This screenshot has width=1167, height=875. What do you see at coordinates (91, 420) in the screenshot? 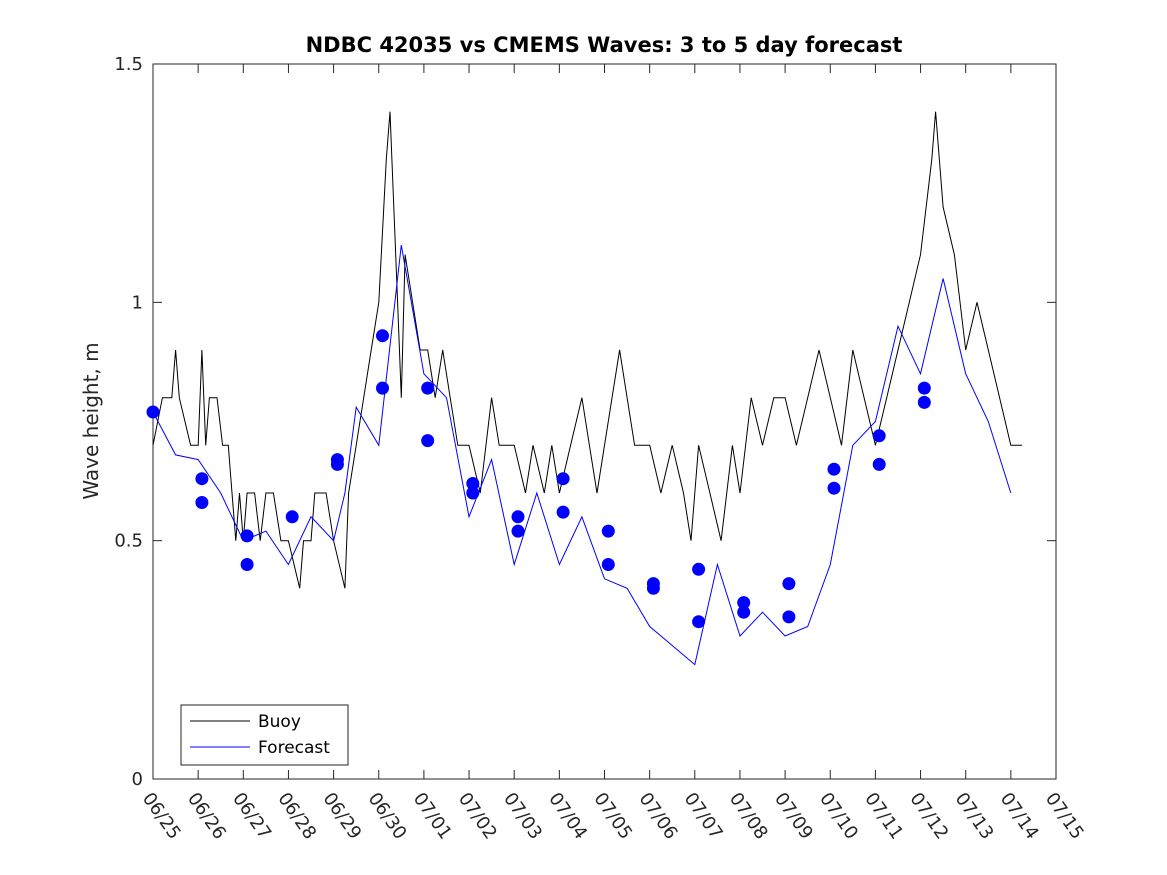
I see `y-axis-label: Wave height, m` at bounding box center [91, 420].